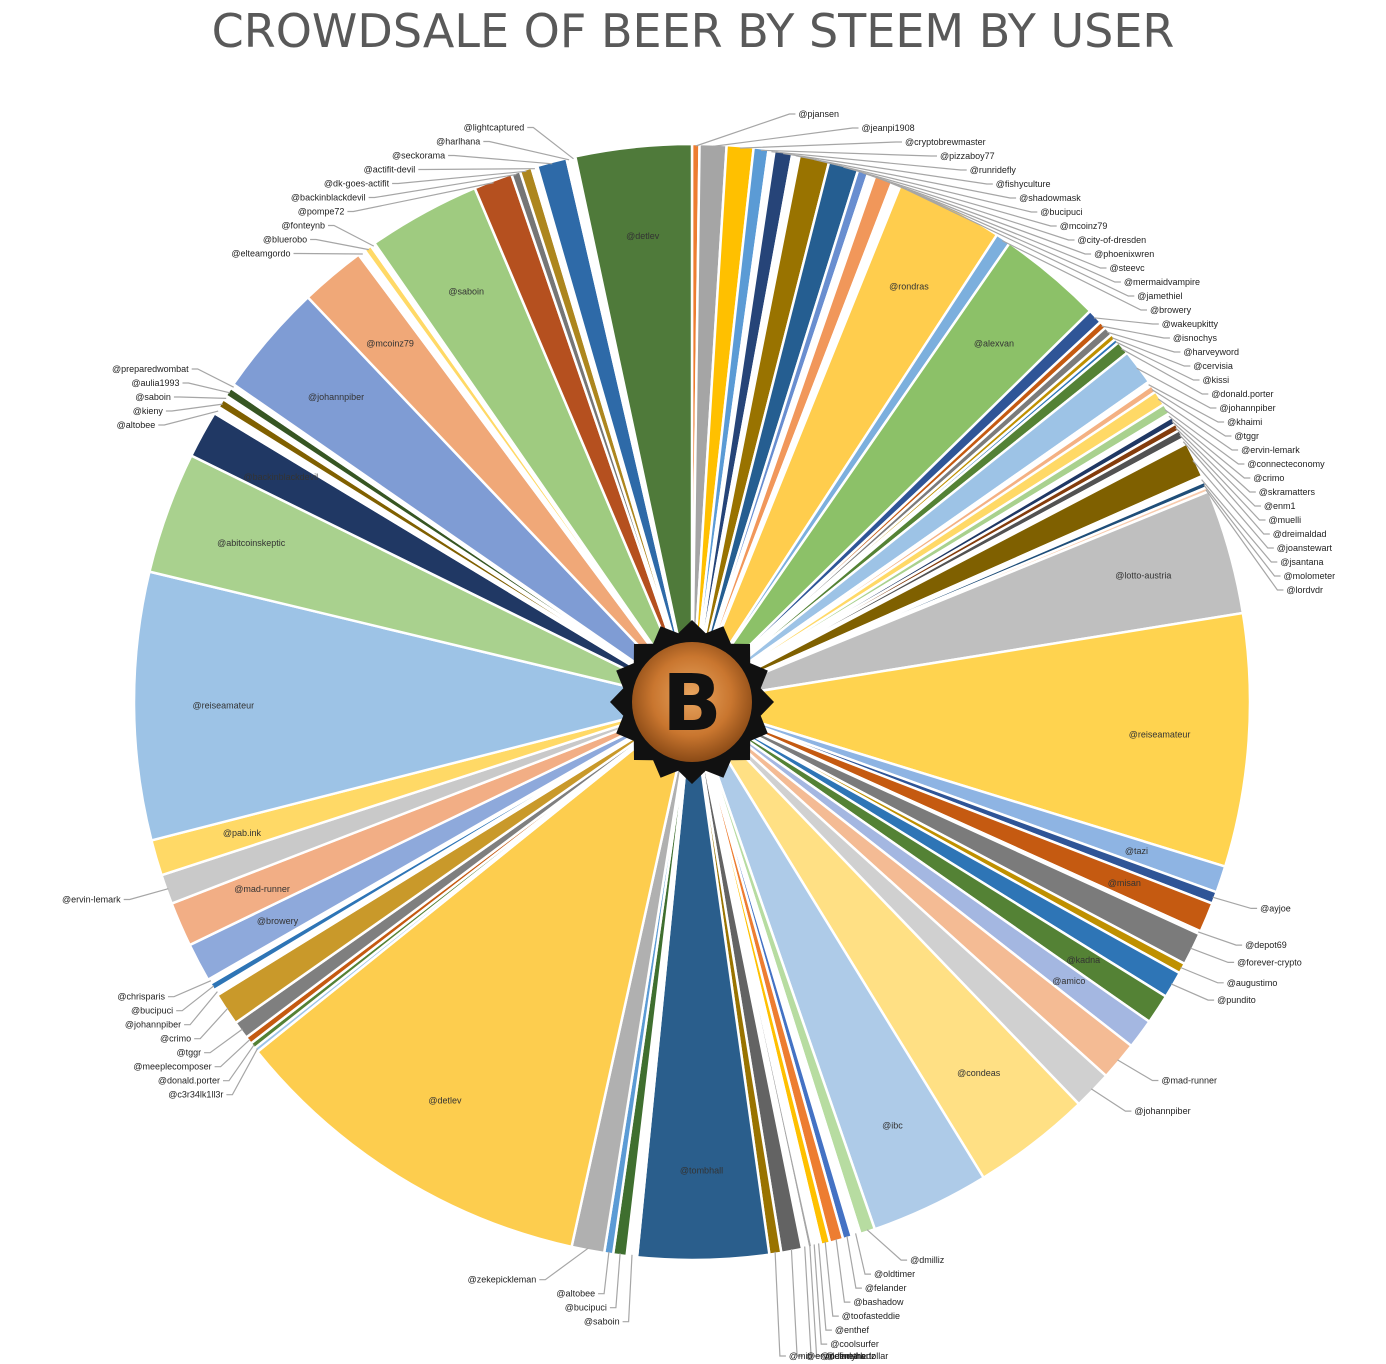 The image size is (1386, 1364). What do you see at coordinates (1211, 352) in the screenshot?
I see `slice-label: @harveyword` at bounding box center [1211, 352].